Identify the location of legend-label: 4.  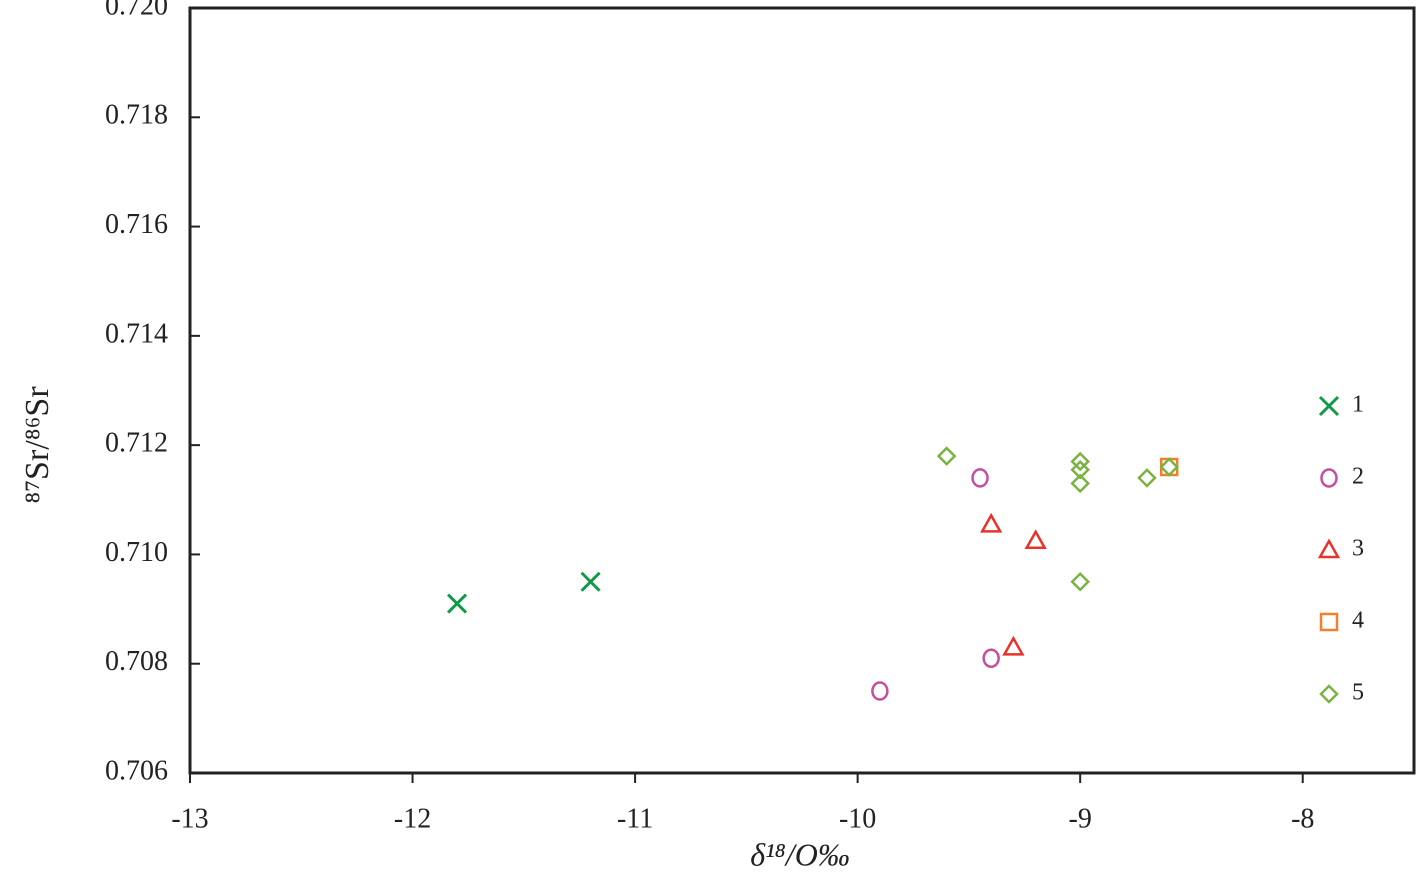
(1358, 621).